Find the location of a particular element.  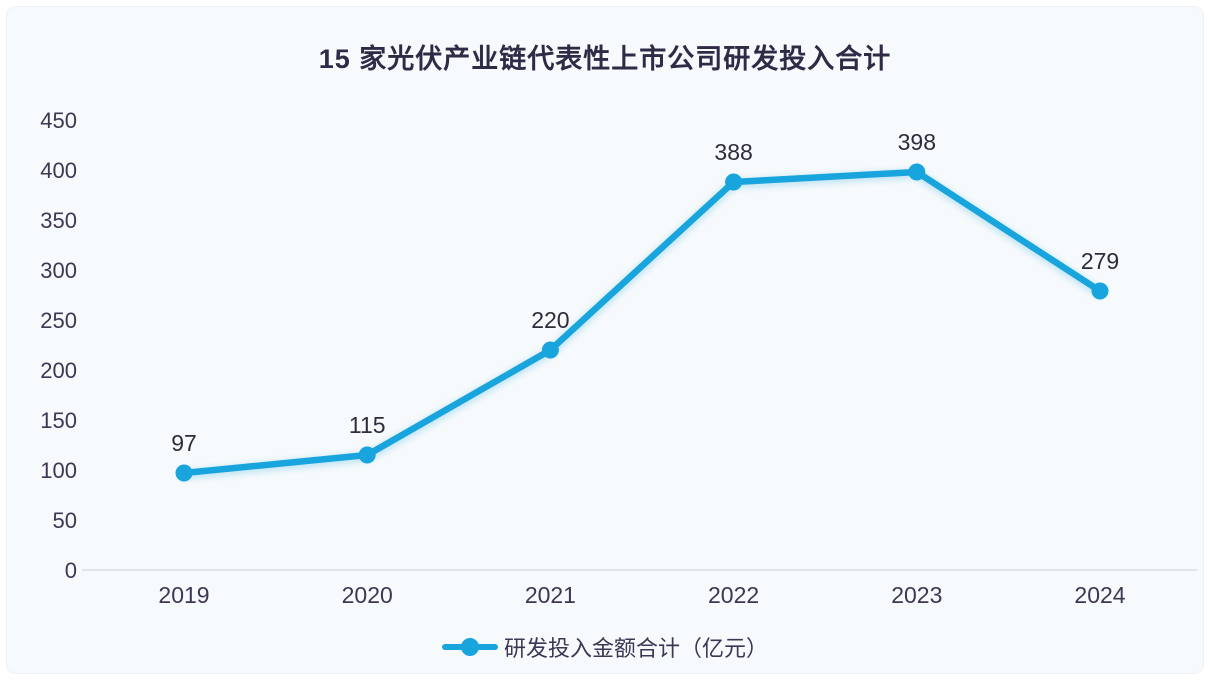

y-tick-label: 50 is located at coordinates (65, 520).